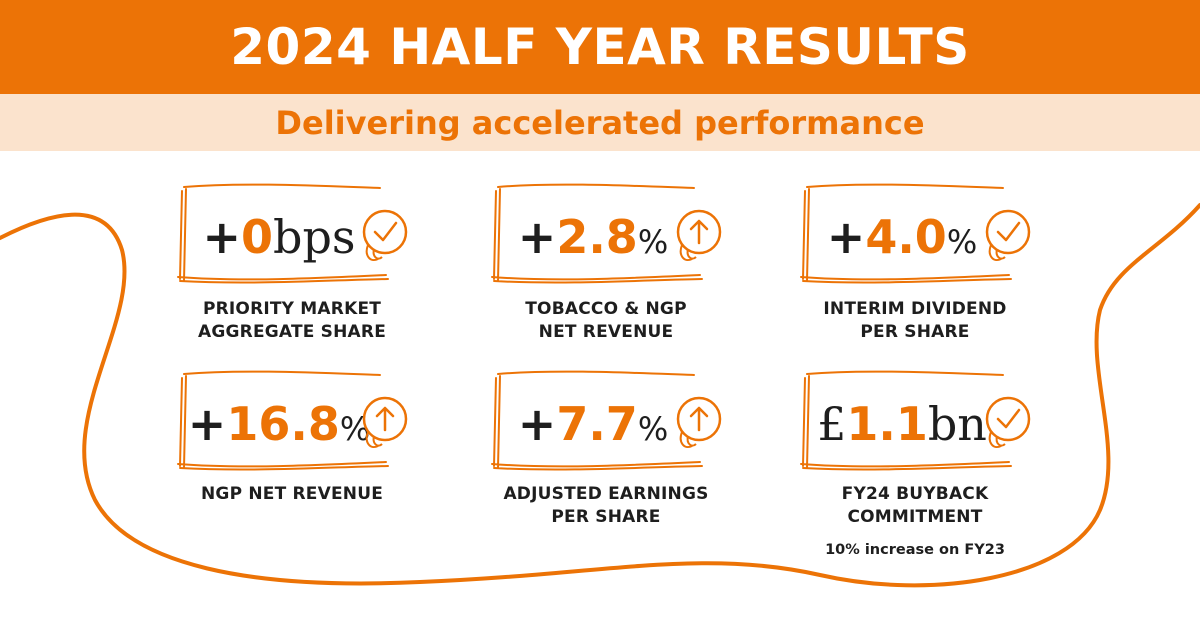 The image size is (1200, 627). What do you see at coordinates (902, 424) in the screenshot?
I see `metric-value: £ 1.1 bn` at bounding box center [902, 424].